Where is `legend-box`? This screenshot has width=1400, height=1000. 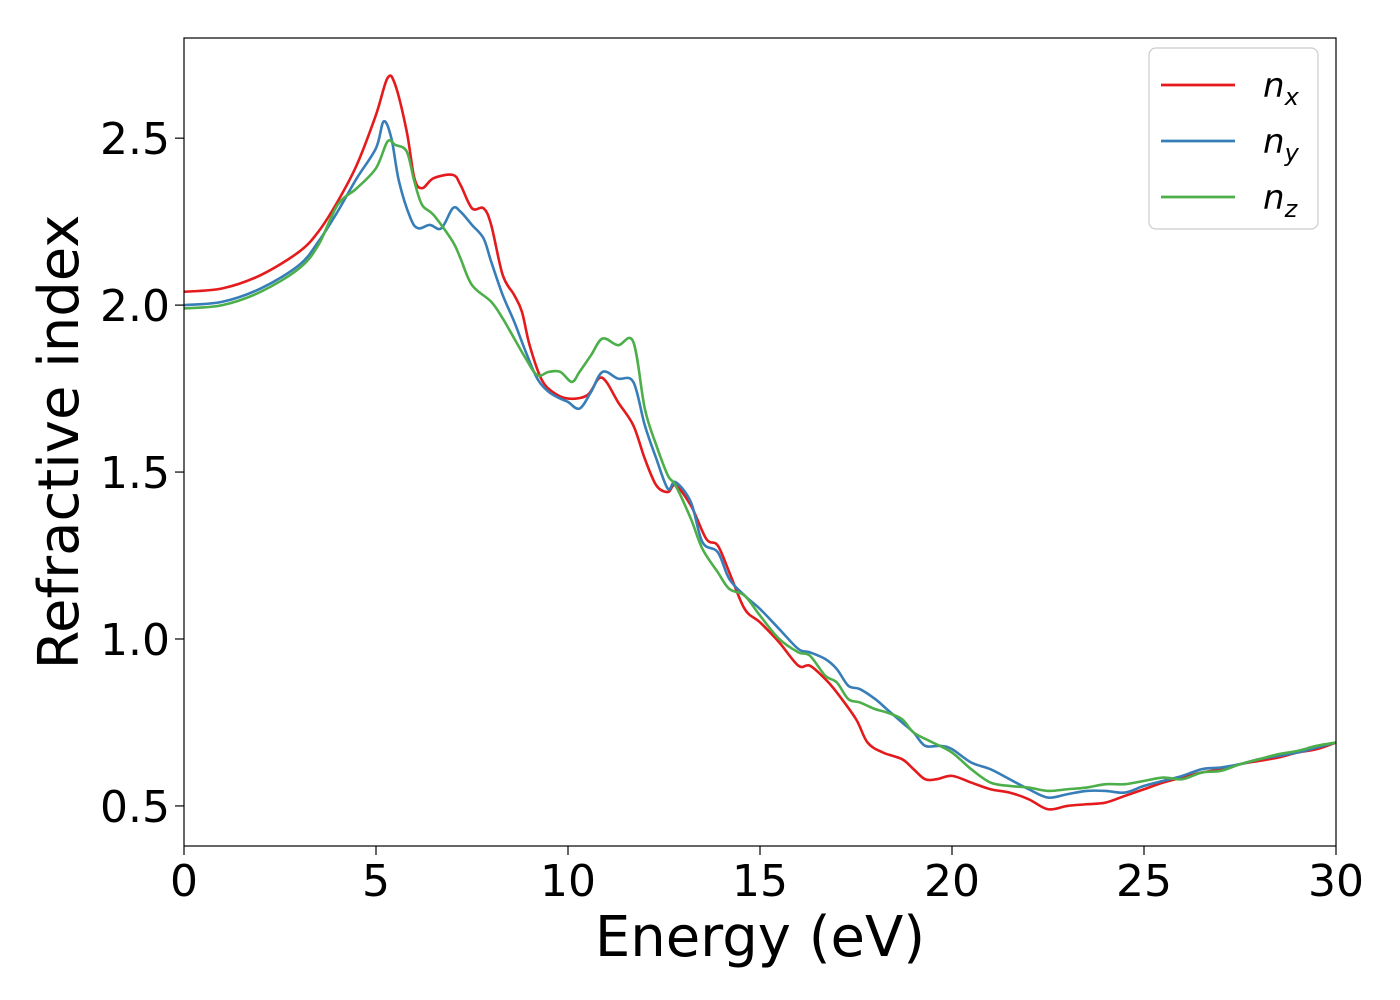
legend-box is located at coordinates (1233, 138).